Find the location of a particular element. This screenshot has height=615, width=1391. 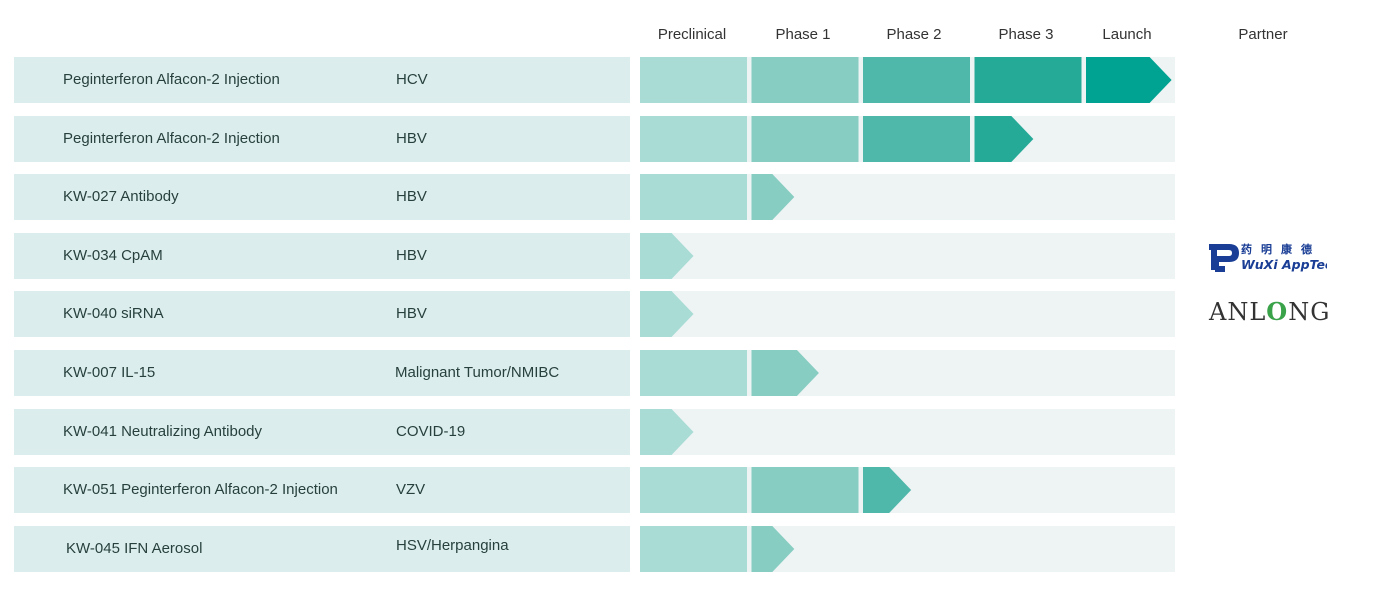

header-phase-2: Phase 2 is located at coordinates (914, 34).